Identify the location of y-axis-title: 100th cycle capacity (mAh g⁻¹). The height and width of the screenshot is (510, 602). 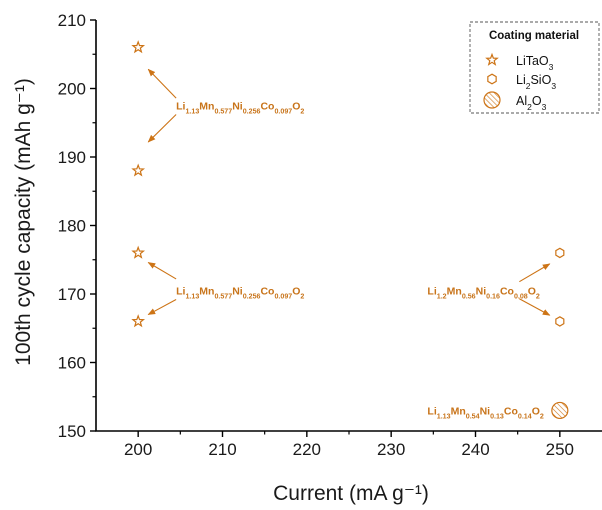
(23, 222).